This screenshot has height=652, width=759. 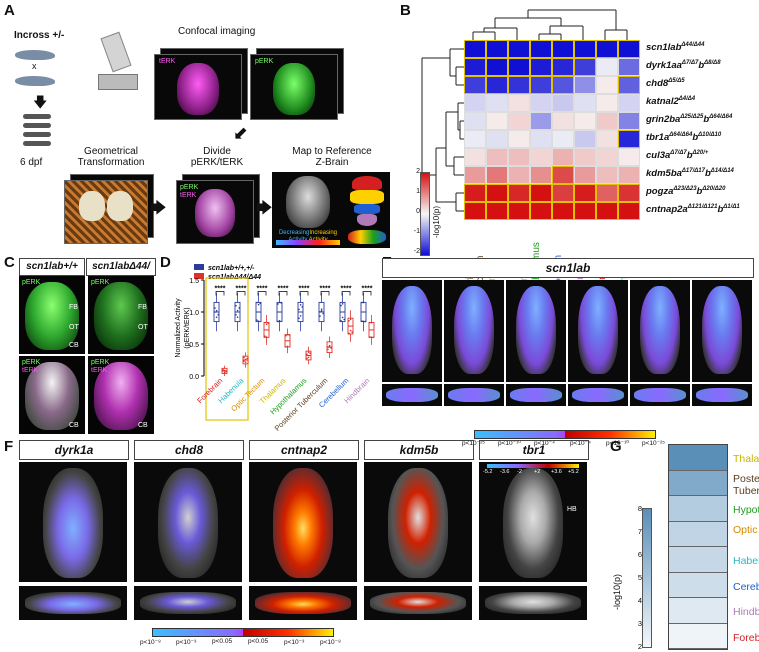 What do you see at coordinates (442, 130) in the screenshot?
I see `row-dendrogram` at bounding box center [442, 130].